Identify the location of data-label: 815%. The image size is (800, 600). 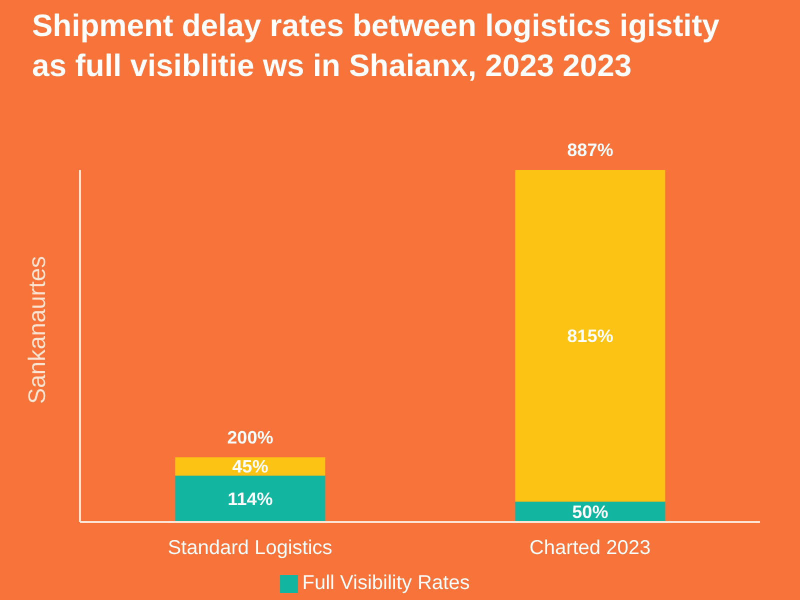
(590, 336).